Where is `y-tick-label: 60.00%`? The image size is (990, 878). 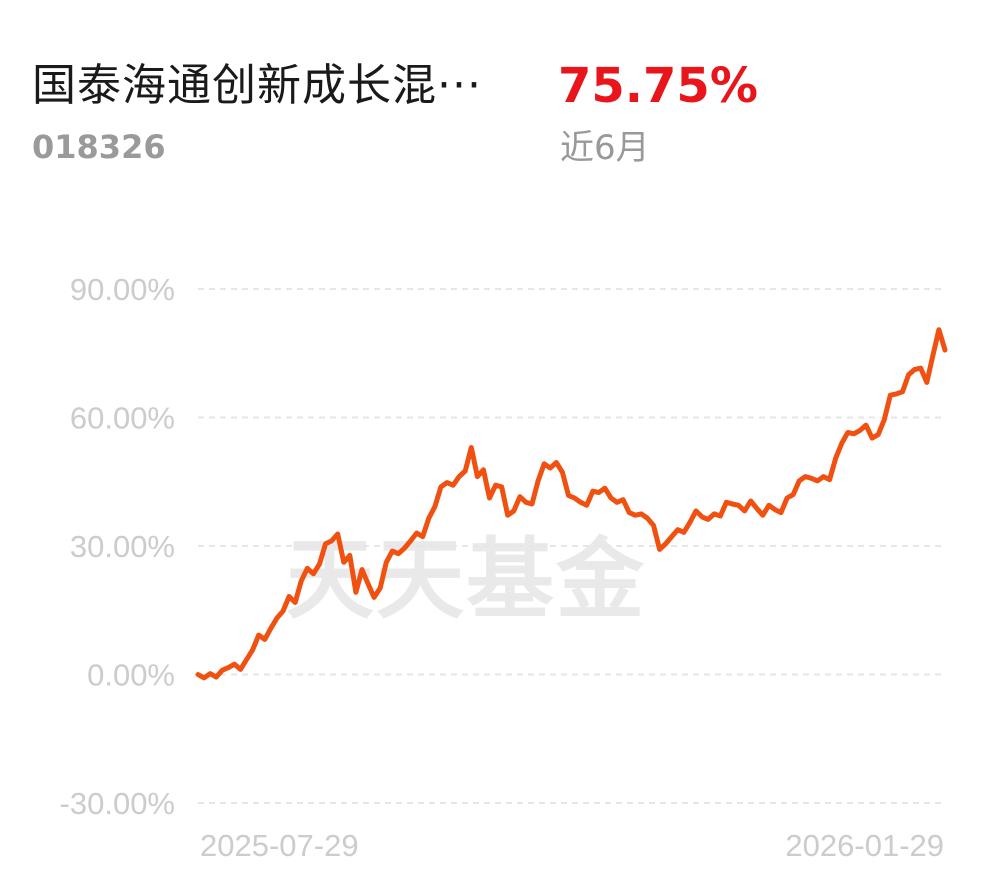
y-tick-label: 60.00% is located at coordinates (122, 418).